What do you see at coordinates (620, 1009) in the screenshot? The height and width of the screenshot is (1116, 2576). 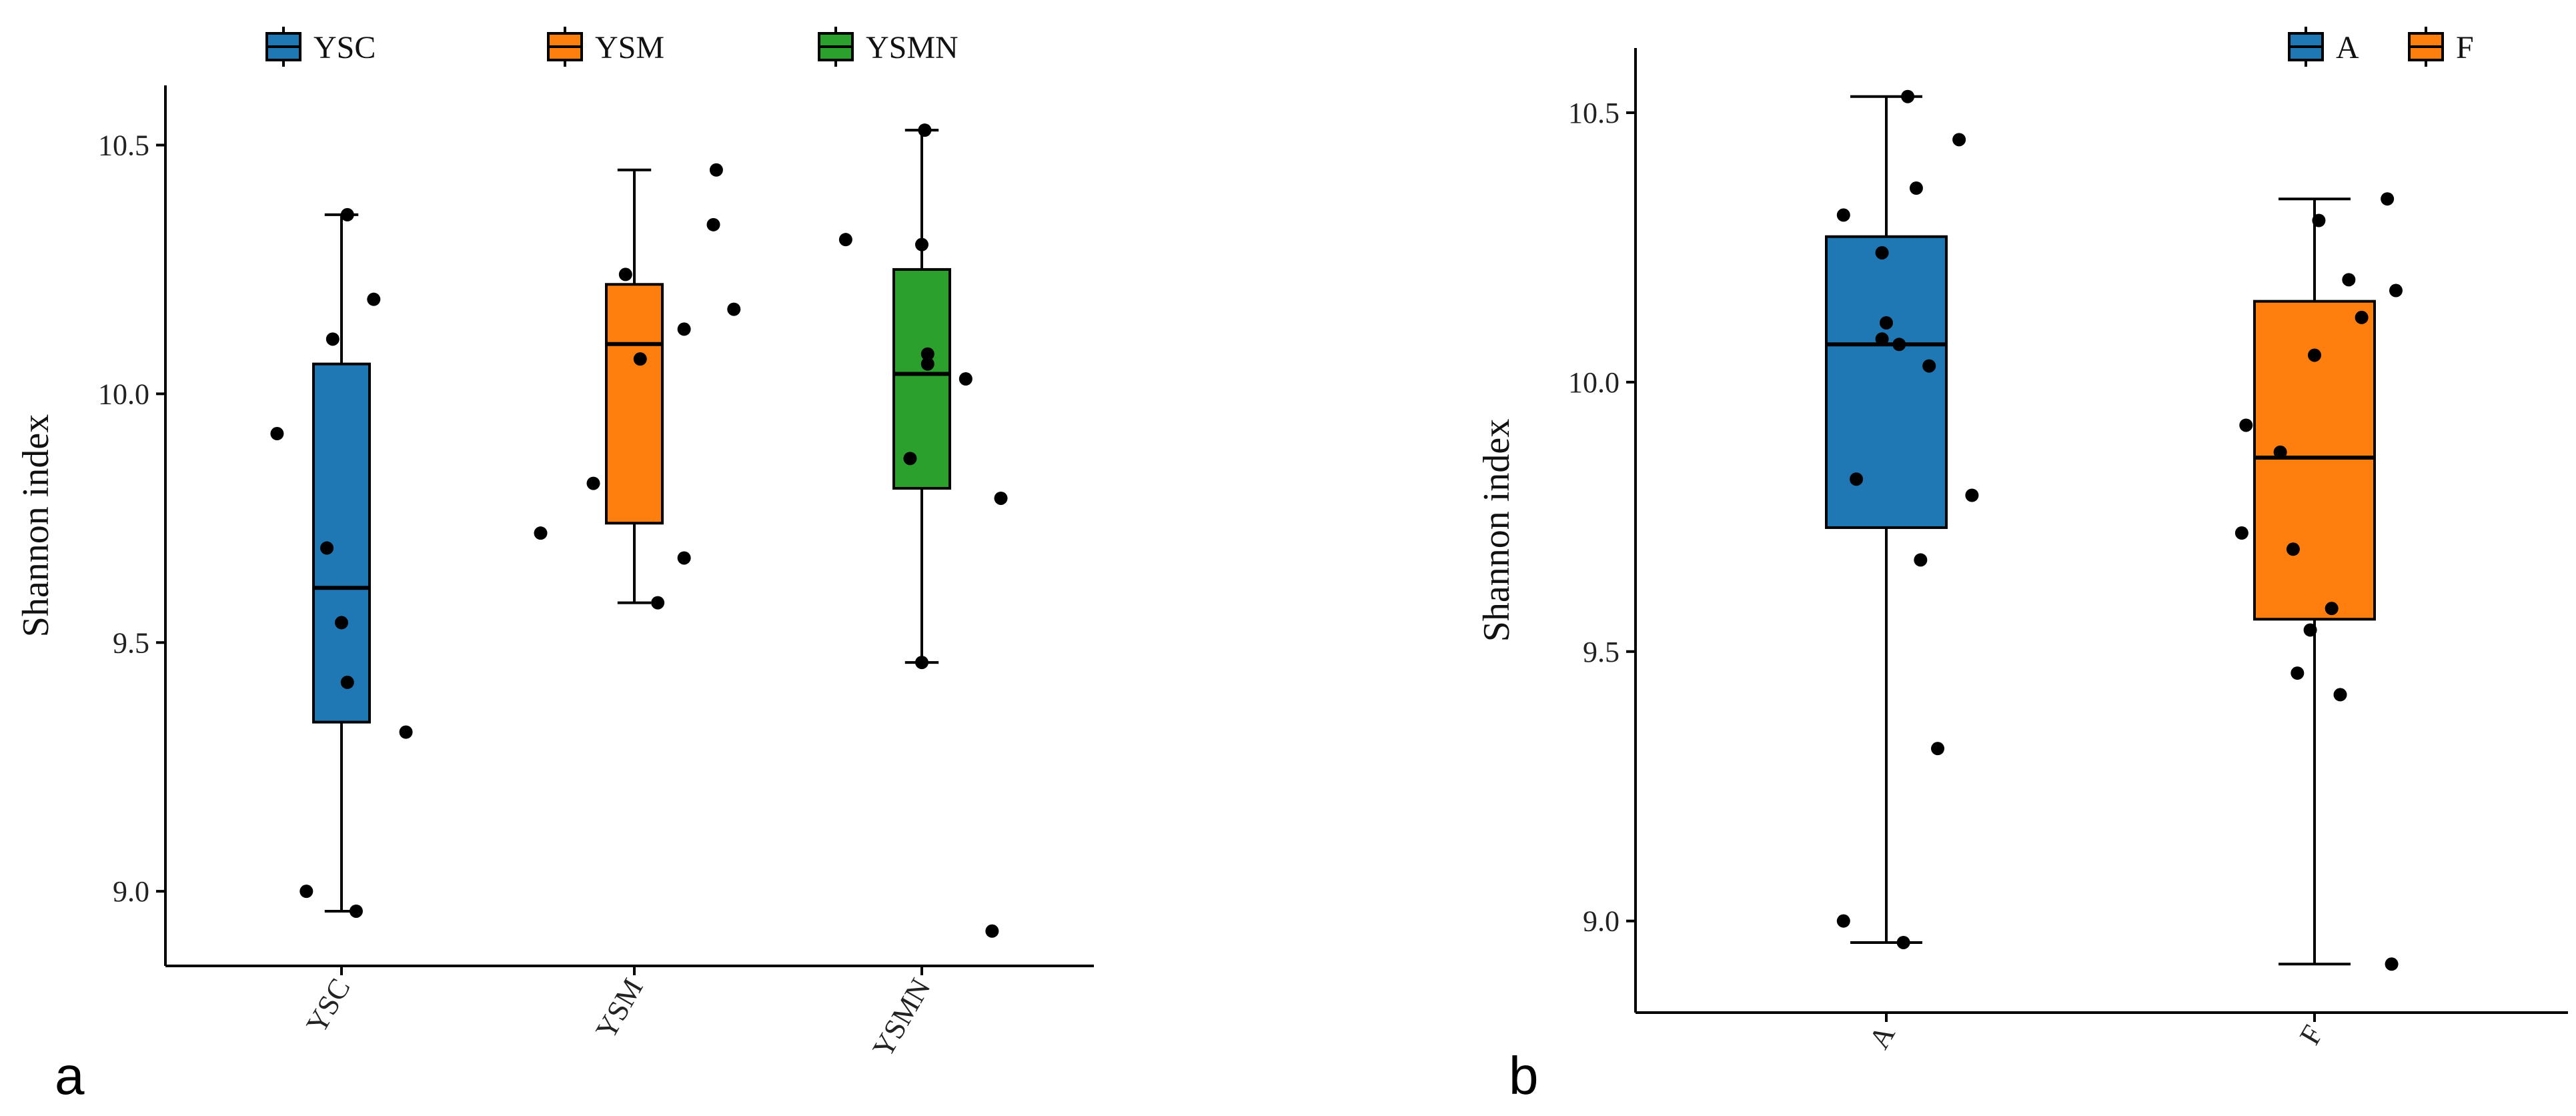 I see `x-tick-label: YSM` at bounding box center [620, 1009].